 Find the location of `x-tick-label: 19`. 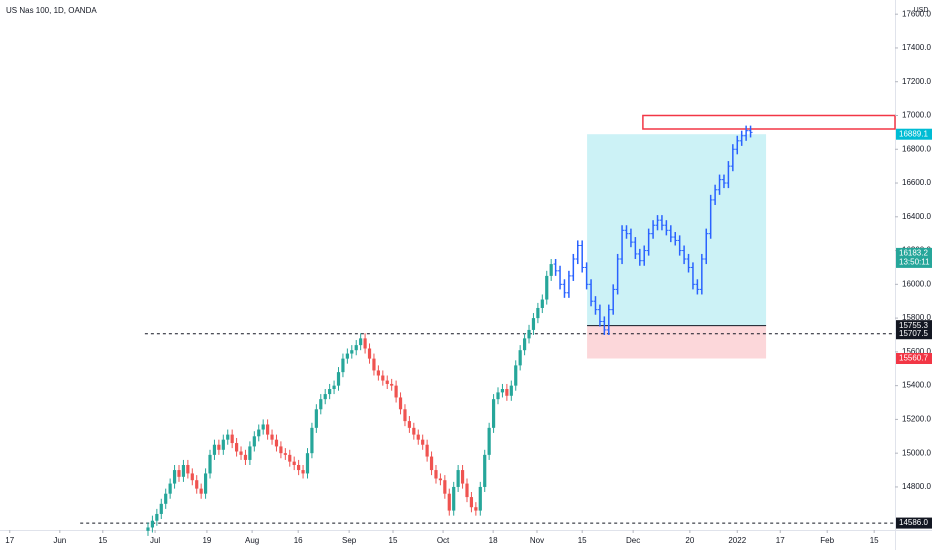

x-tick-label: 19 is located at coordinates (206, 540).